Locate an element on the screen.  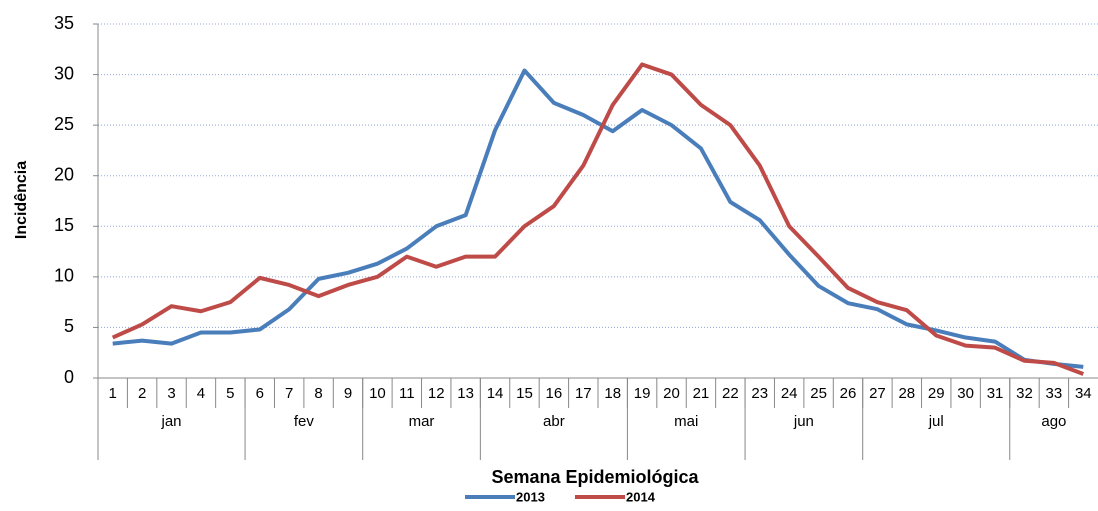
y-tick-label: 20 is located at coordinates (64, 174).